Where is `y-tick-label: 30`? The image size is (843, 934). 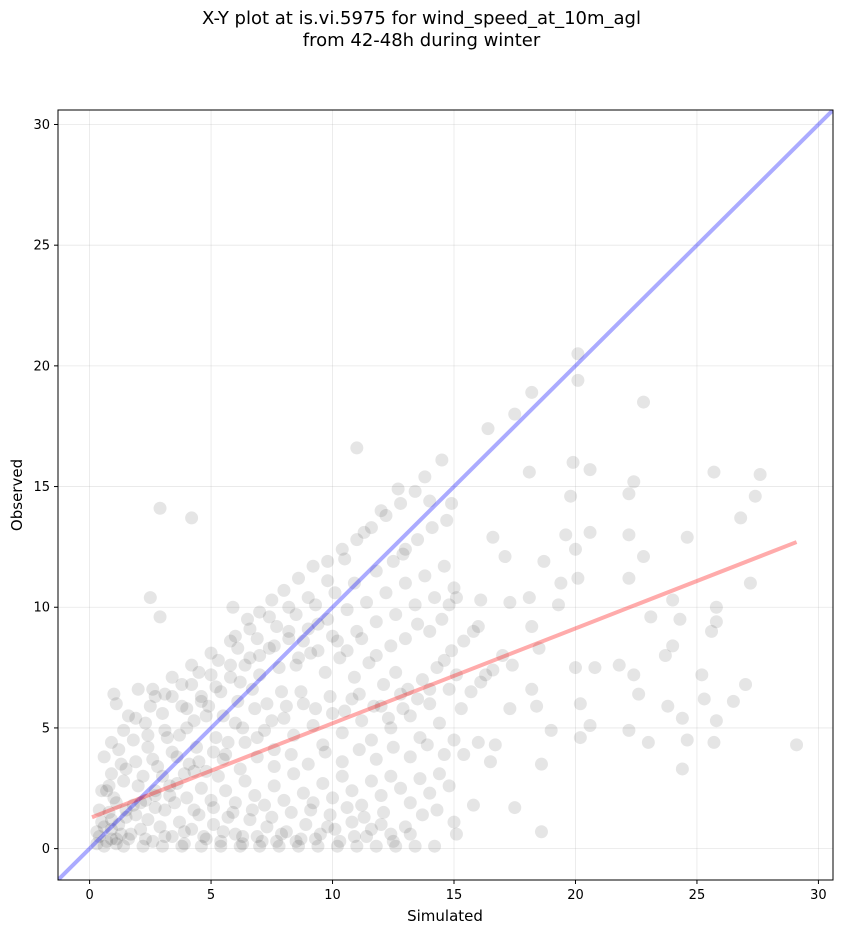 y-tick-label: 30 is located at coordinates (41, 125).